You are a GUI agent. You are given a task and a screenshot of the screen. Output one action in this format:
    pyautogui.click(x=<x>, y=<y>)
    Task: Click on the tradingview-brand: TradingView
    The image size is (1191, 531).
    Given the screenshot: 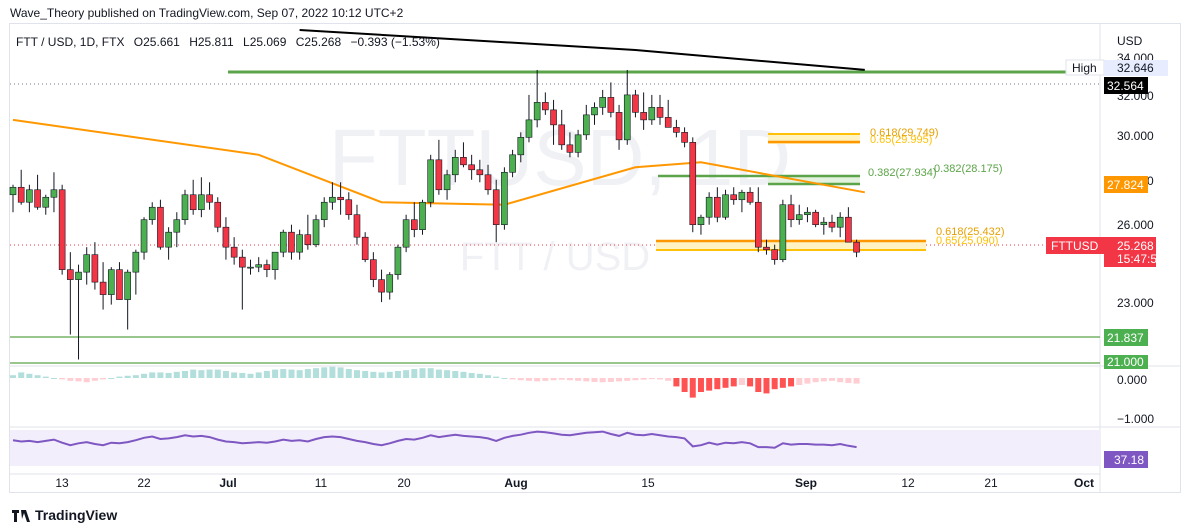 What is the action you would take?
    pyautogui.click(x=64, y=515)
    